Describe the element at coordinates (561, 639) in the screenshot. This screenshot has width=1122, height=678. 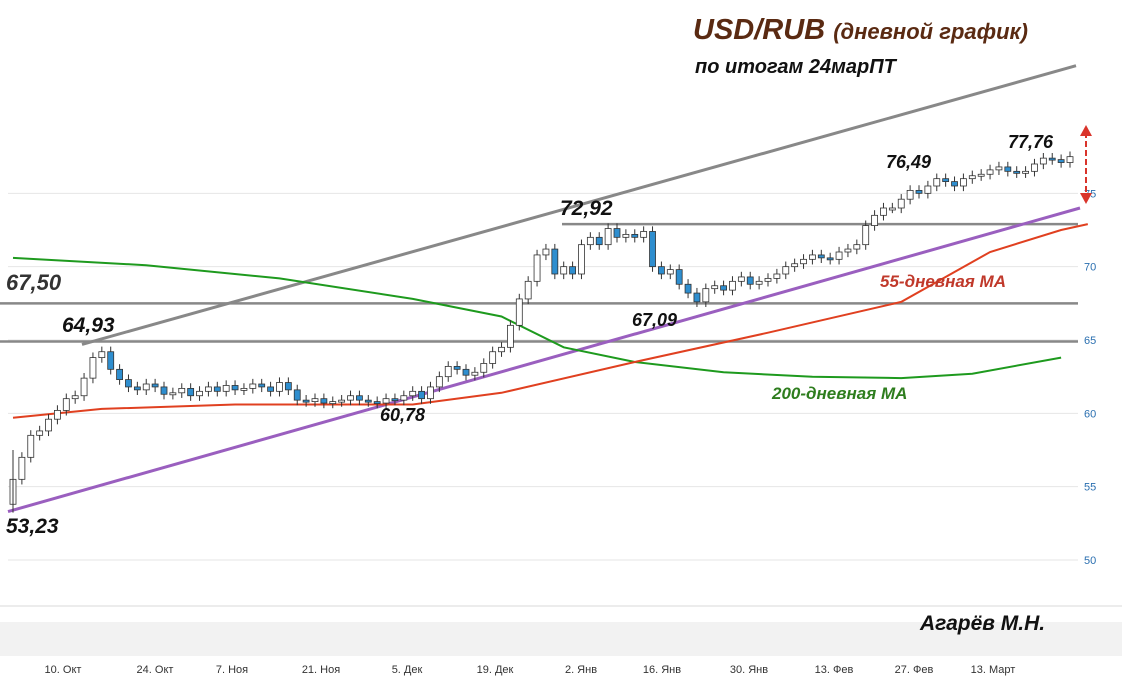
I see `navigator-strip` at that location.